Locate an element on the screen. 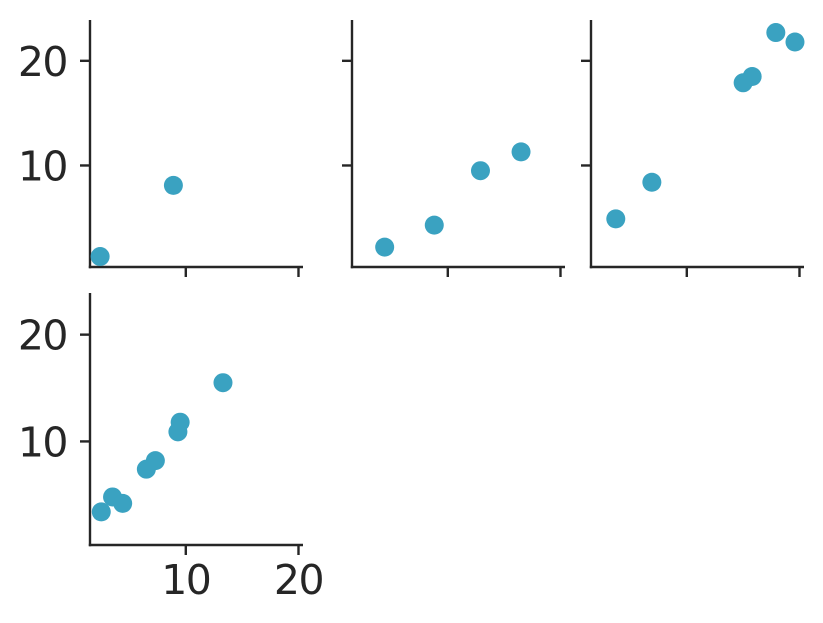 This screenshot has width=823, height=623. subplot-row-1-col-1: 10 20 is located at coordinates (160, 148).